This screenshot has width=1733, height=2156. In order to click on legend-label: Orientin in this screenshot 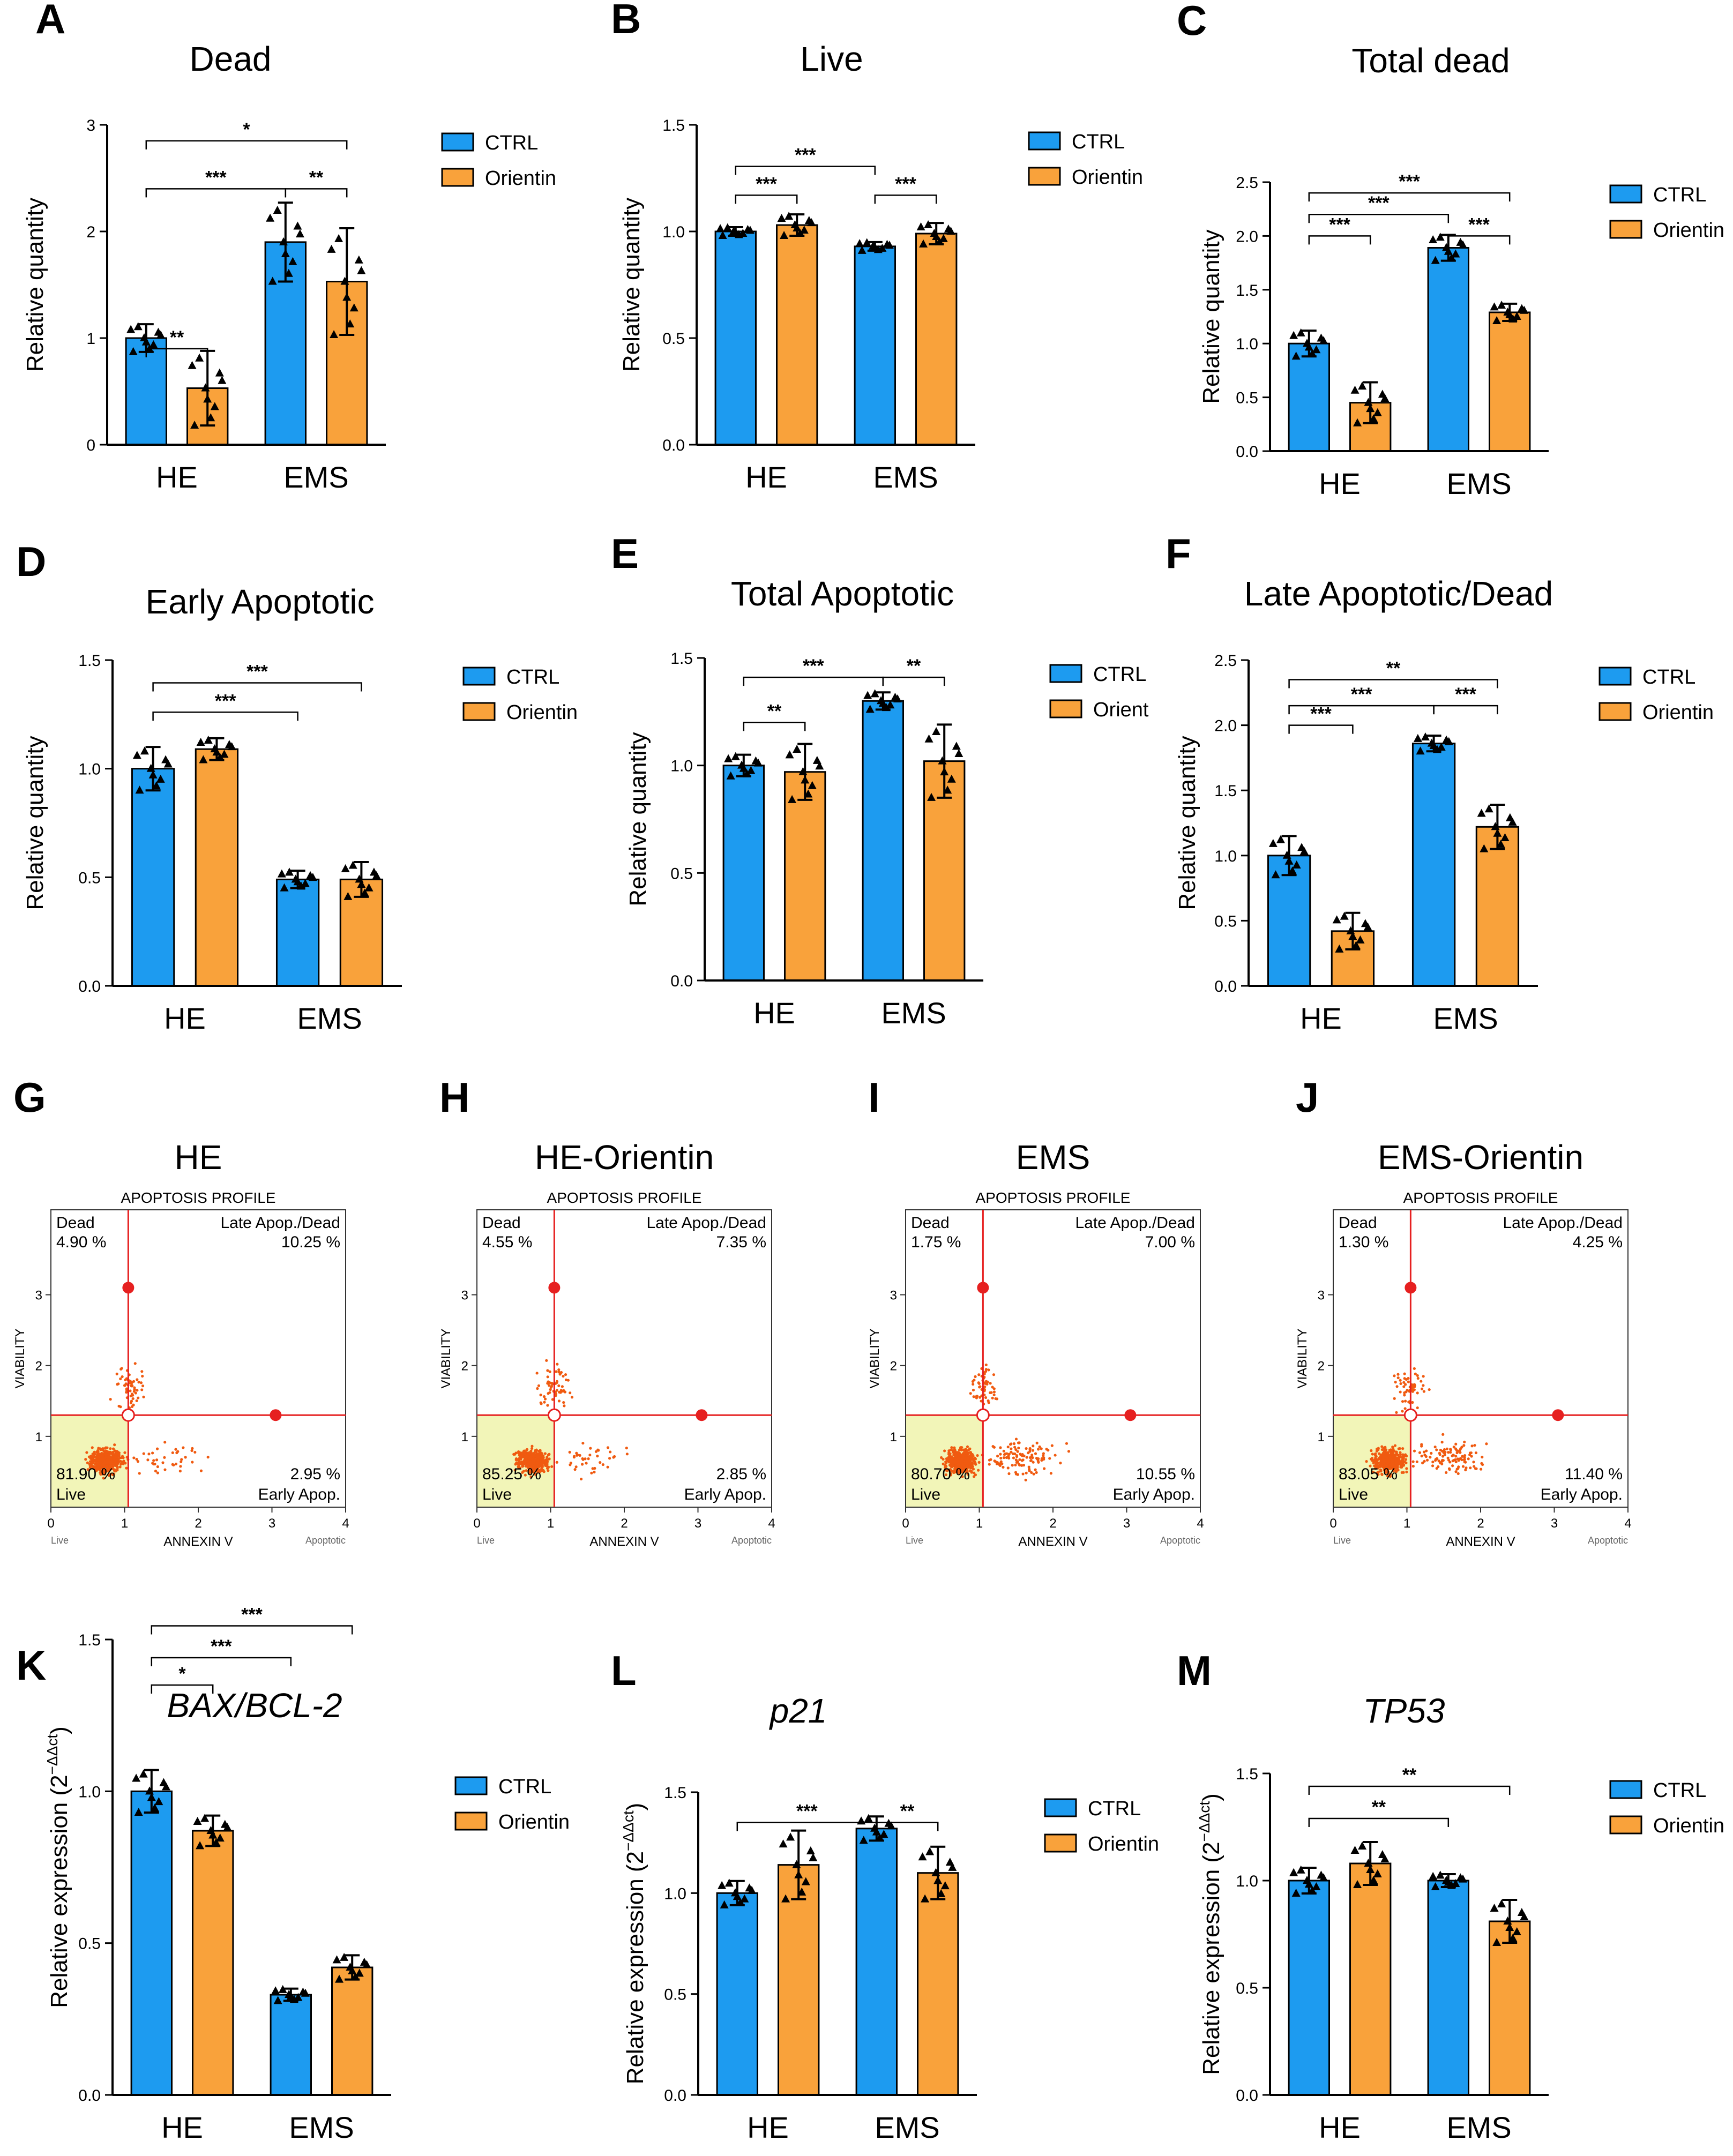, I will do `click(1688, 1826)`.